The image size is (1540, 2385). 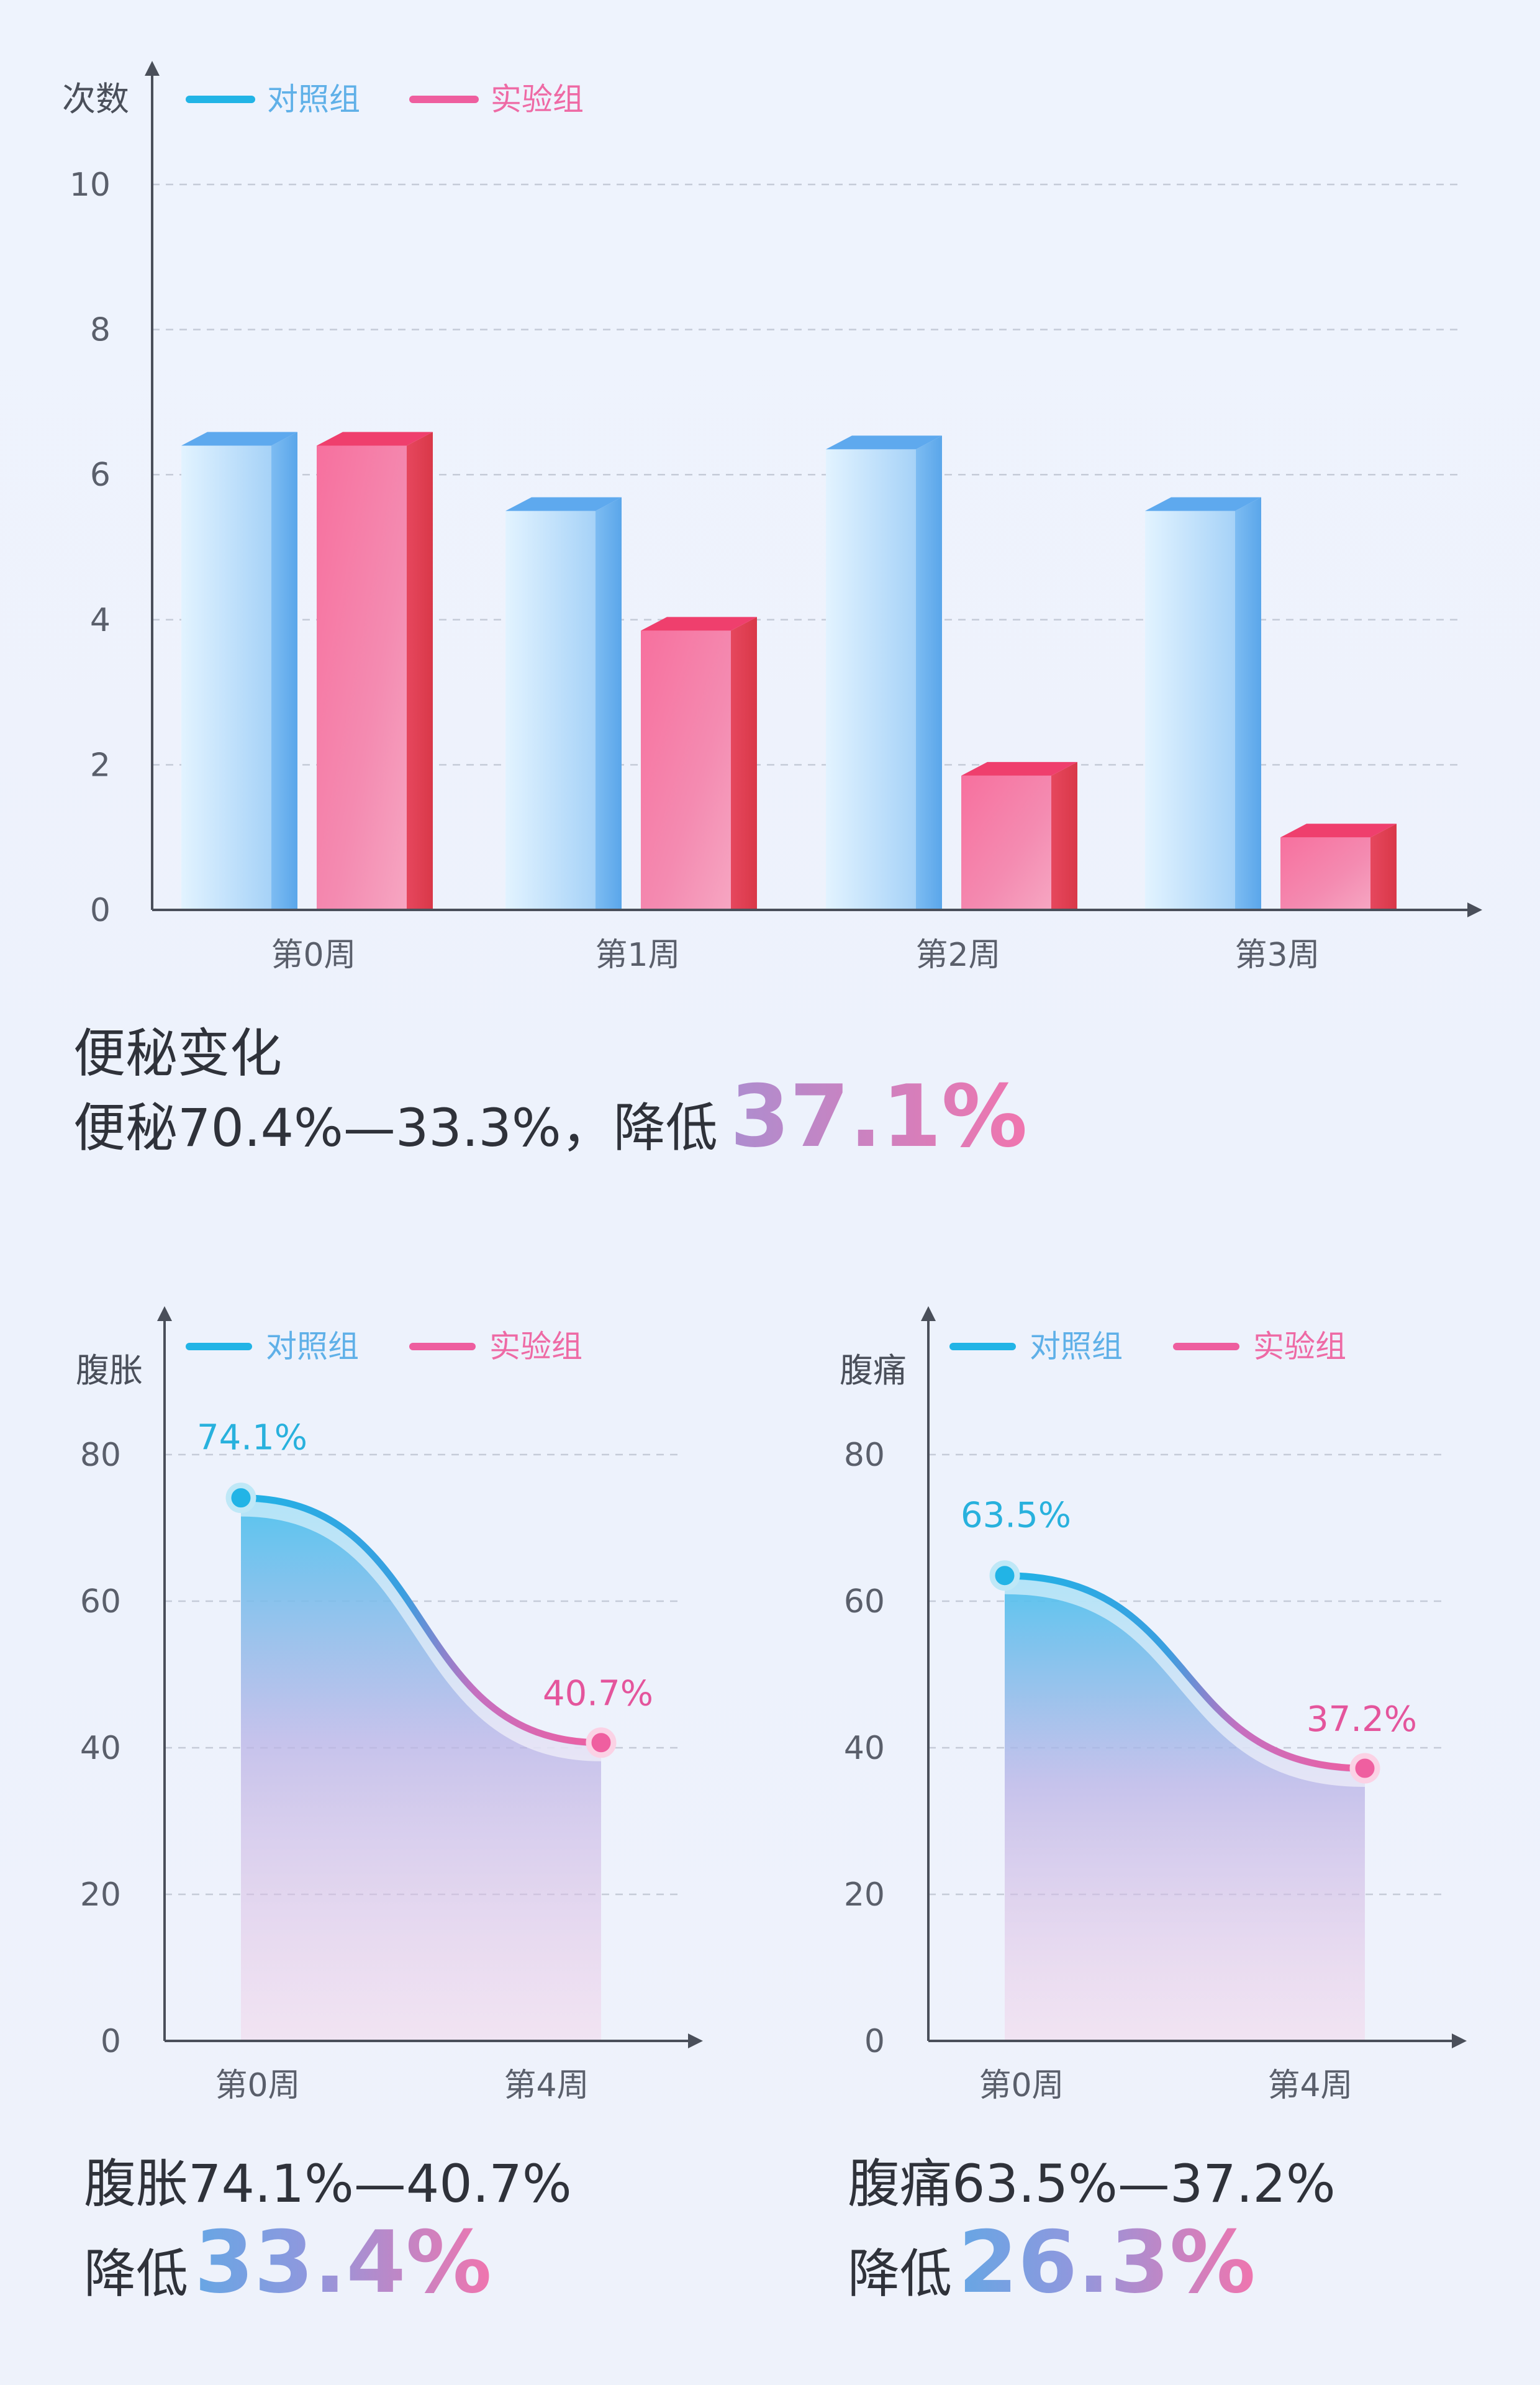 I want to click on bar-x-tick-label: 第2周, so click(x=958, y=956).